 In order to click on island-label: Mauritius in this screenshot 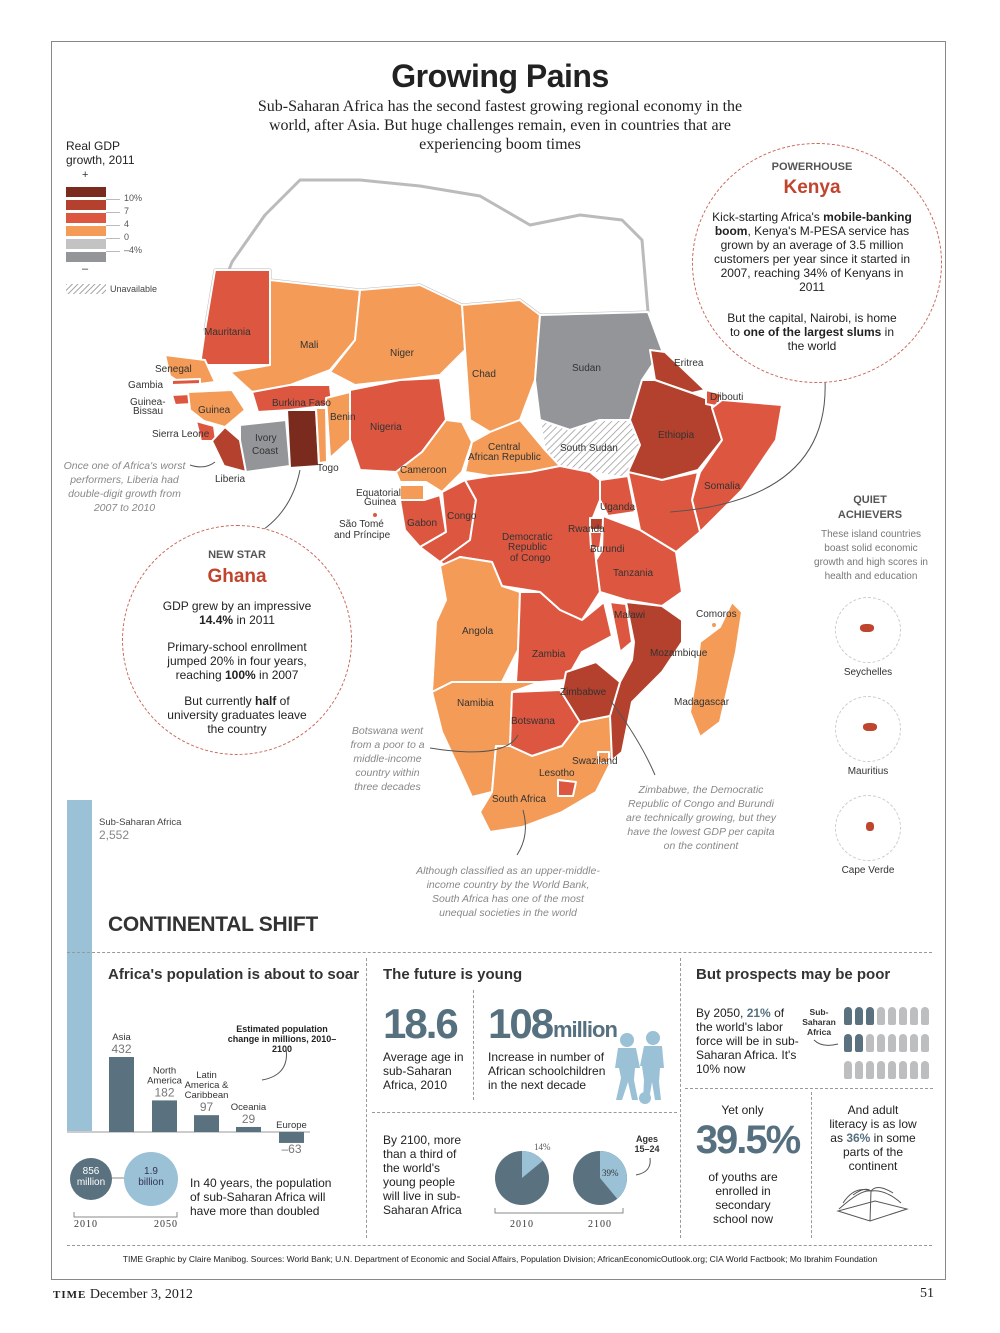, I will do `click(868, 771)`.